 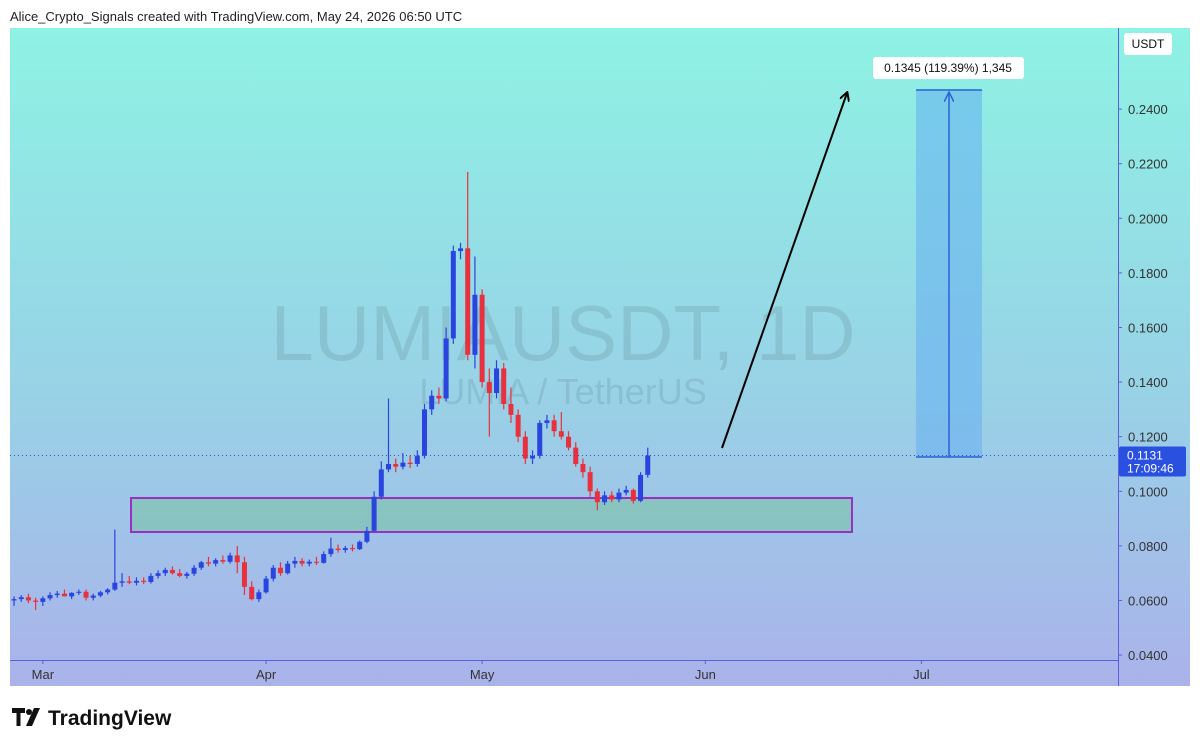 What do you see at coordinates (784, 271) in the screenshot?
I see `projection-arrow` at bounding box center [784, 271].